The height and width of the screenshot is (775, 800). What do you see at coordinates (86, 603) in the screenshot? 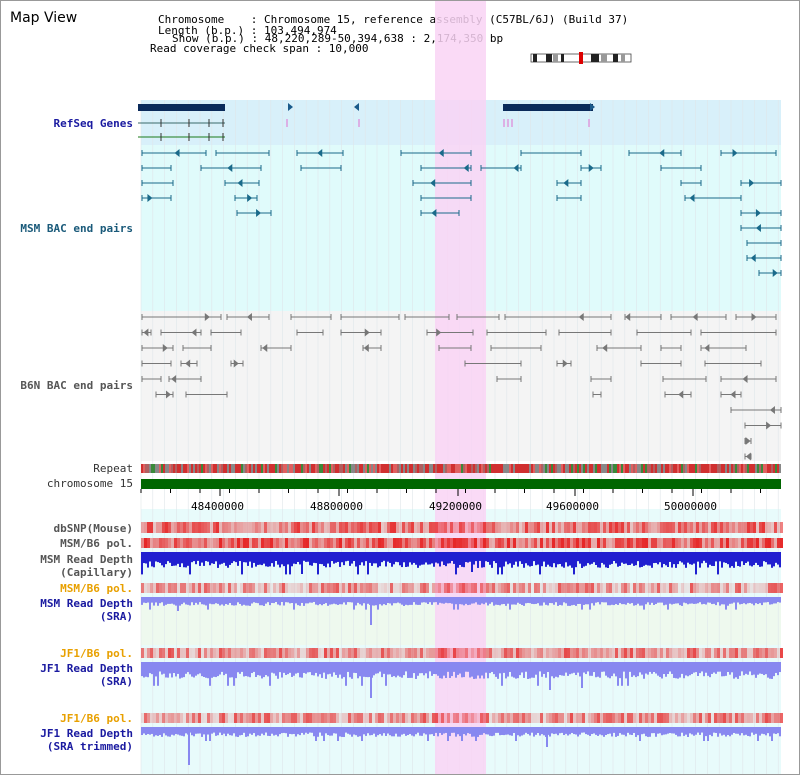
I see `track-label-msm-depth-sra: MSM Read Depth` at bounding box center [86, 603].